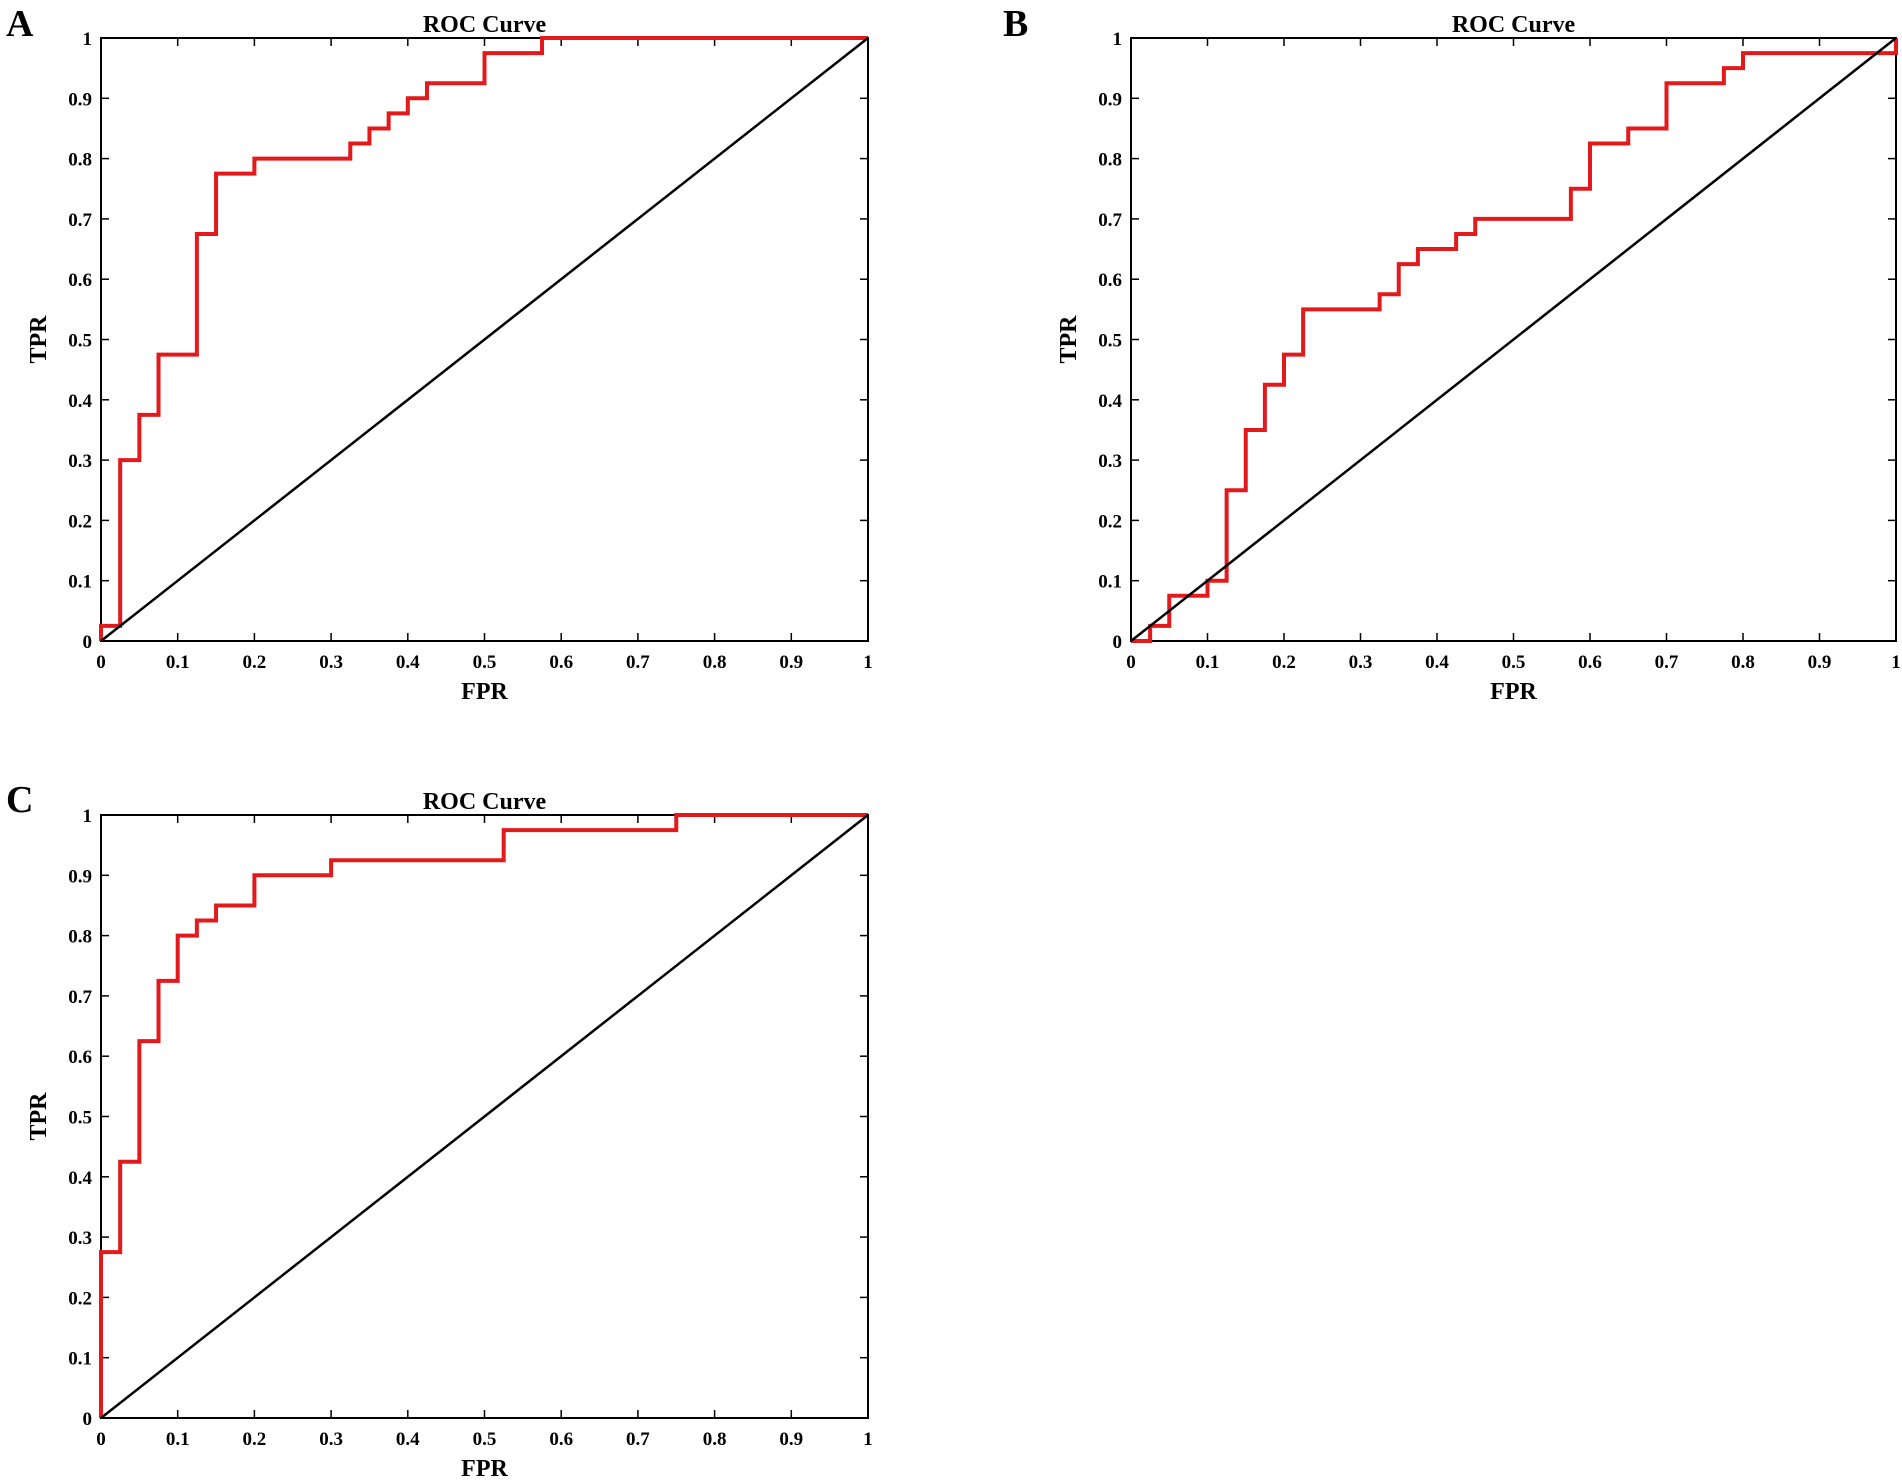  What do you see at coordinates (1131, 662) in the screenshot?
I see `panel-b-x-tick-label: 0` at bounding box center [1131, 662].